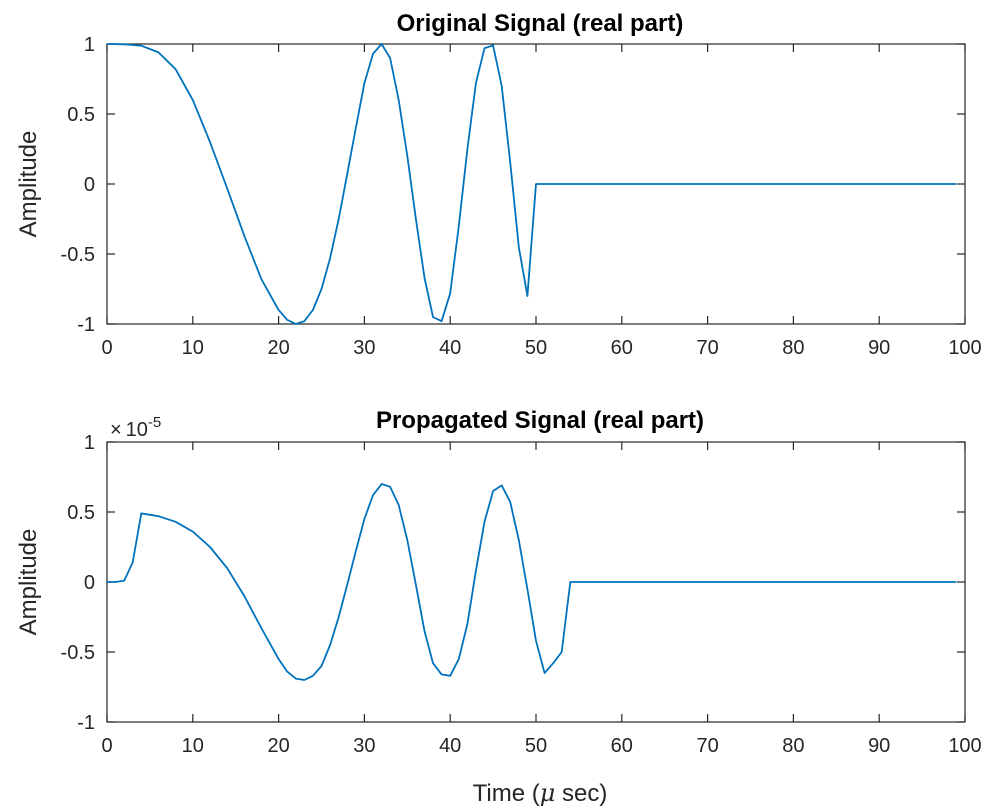  Describe the element at coordinates (540, 793) in the screenshot. I see `x-axis-label: Time (μ sec)` at that location.